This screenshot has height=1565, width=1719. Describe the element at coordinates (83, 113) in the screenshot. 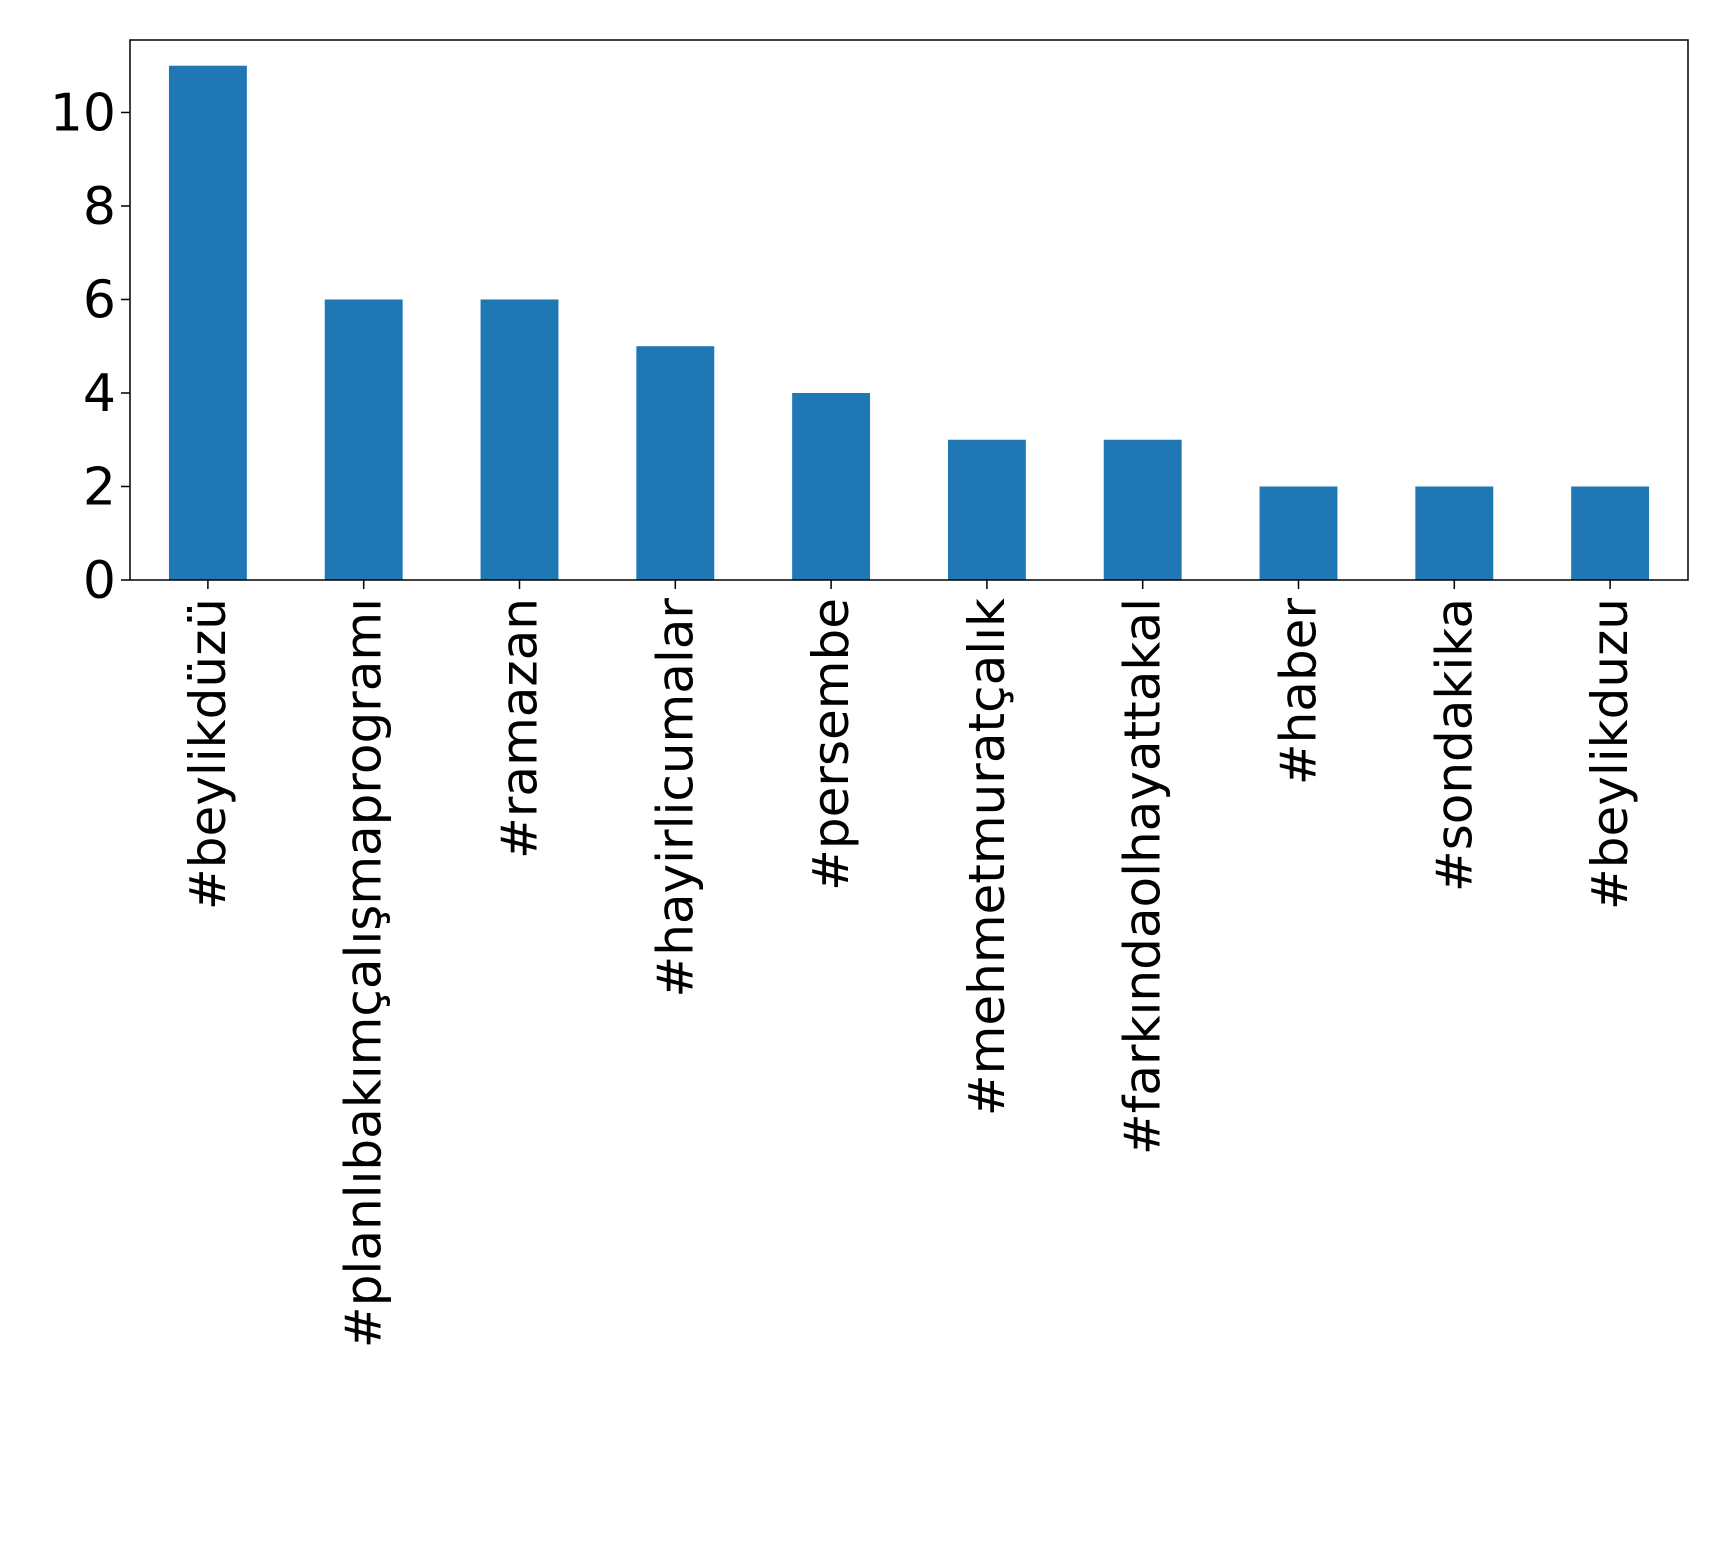

I see `y-tick-label: 10` at that location.